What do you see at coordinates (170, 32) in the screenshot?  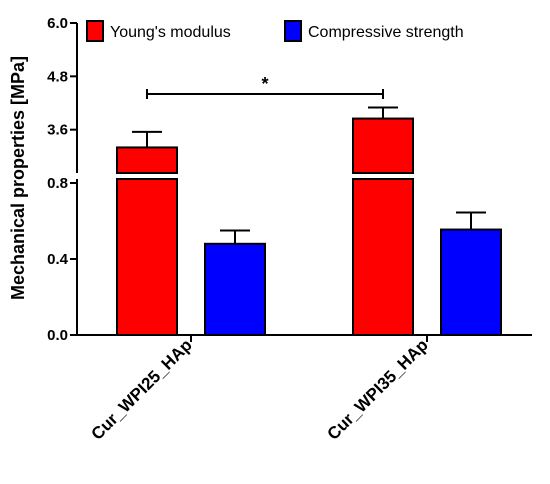 I see `legend-label-young-s-modulus: Young's modulus` at bounding box center [170, 32].